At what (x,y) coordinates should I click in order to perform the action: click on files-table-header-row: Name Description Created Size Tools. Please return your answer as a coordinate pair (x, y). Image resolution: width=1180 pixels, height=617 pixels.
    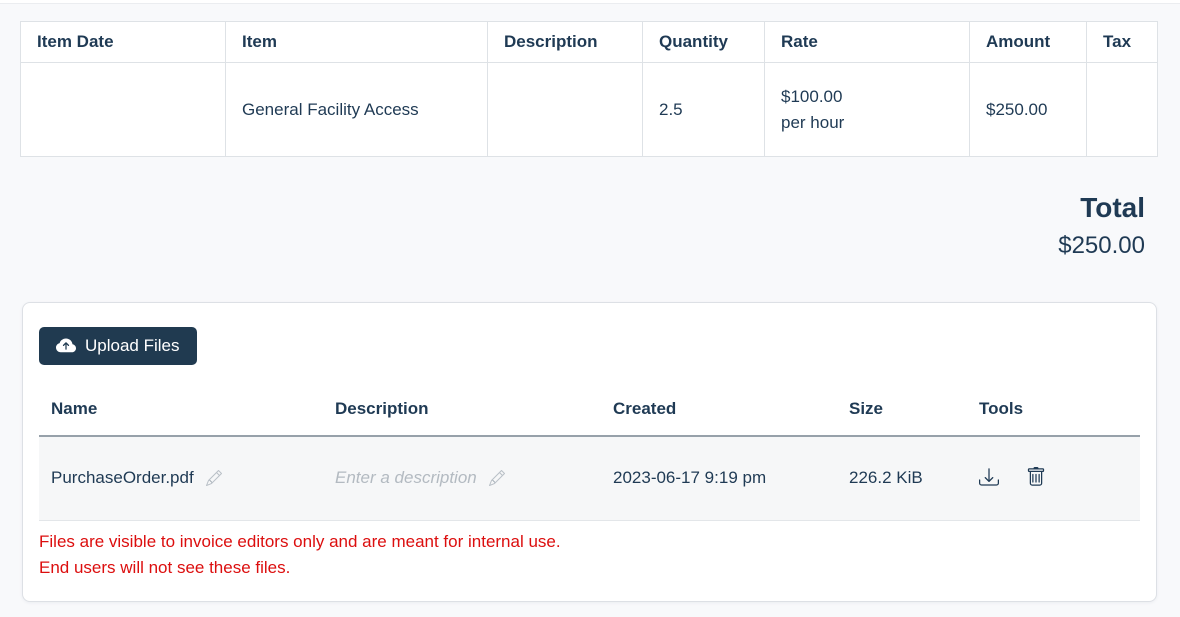
    Looking at the image, I should click on (589, 412).